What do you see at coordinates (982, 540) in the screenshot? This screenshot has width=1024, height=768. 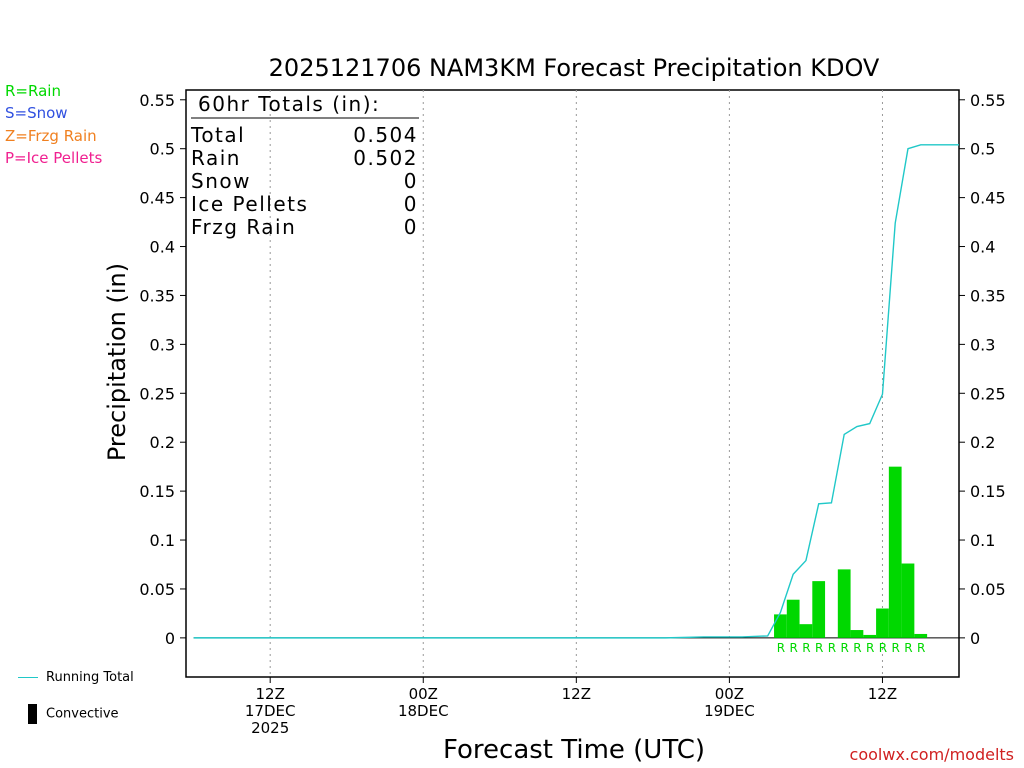 I see `y-tick-label-right: 0.1` at bounding box center [982, 540].